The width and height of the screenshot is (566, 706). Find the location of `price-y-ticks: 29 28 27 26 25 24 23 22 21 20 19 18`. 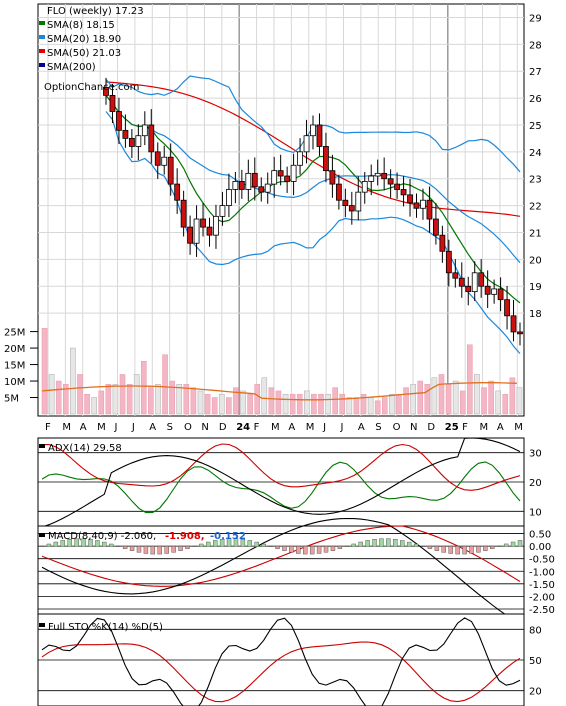

price-y-ticks: 29 28 27 26 25 24 23 22 21 20 19 18 is located at coordinates (535, 166).